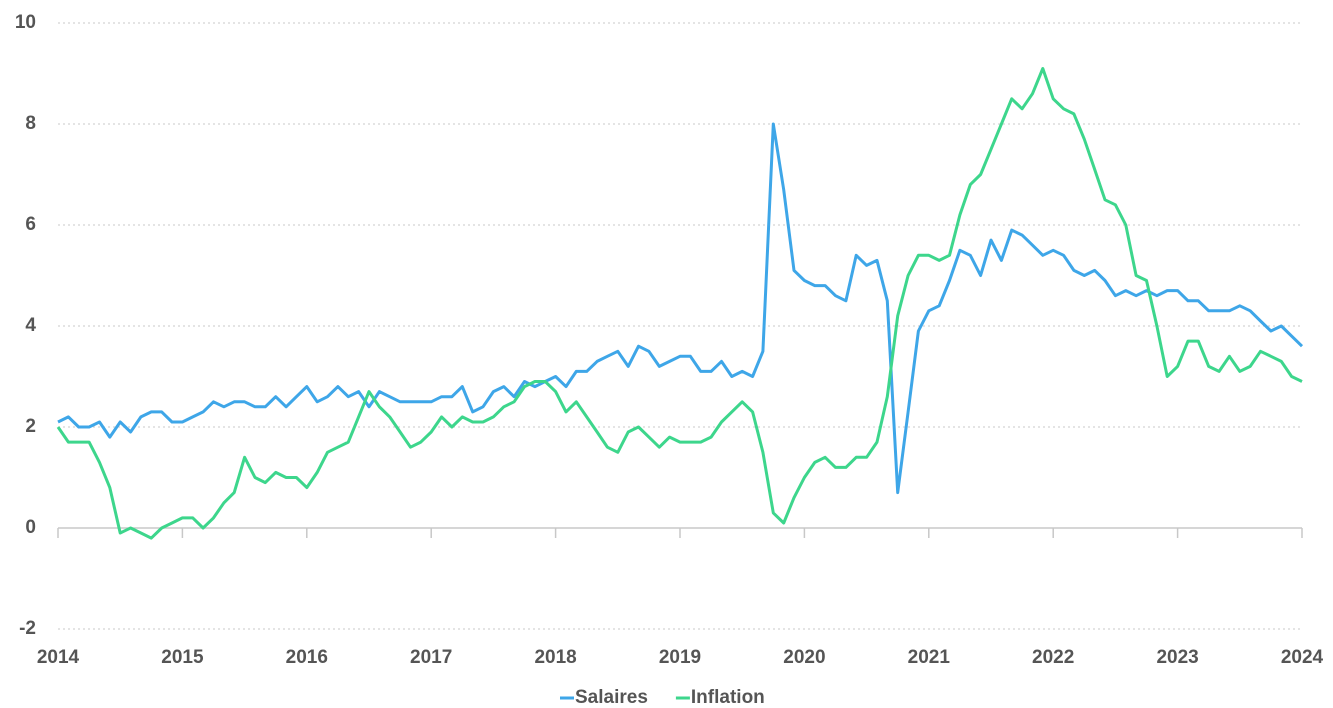  What do you see at coordinates (728, 697) in the screenshot?
I see `legend-label: Inflation` at bounding box center [728, 697].